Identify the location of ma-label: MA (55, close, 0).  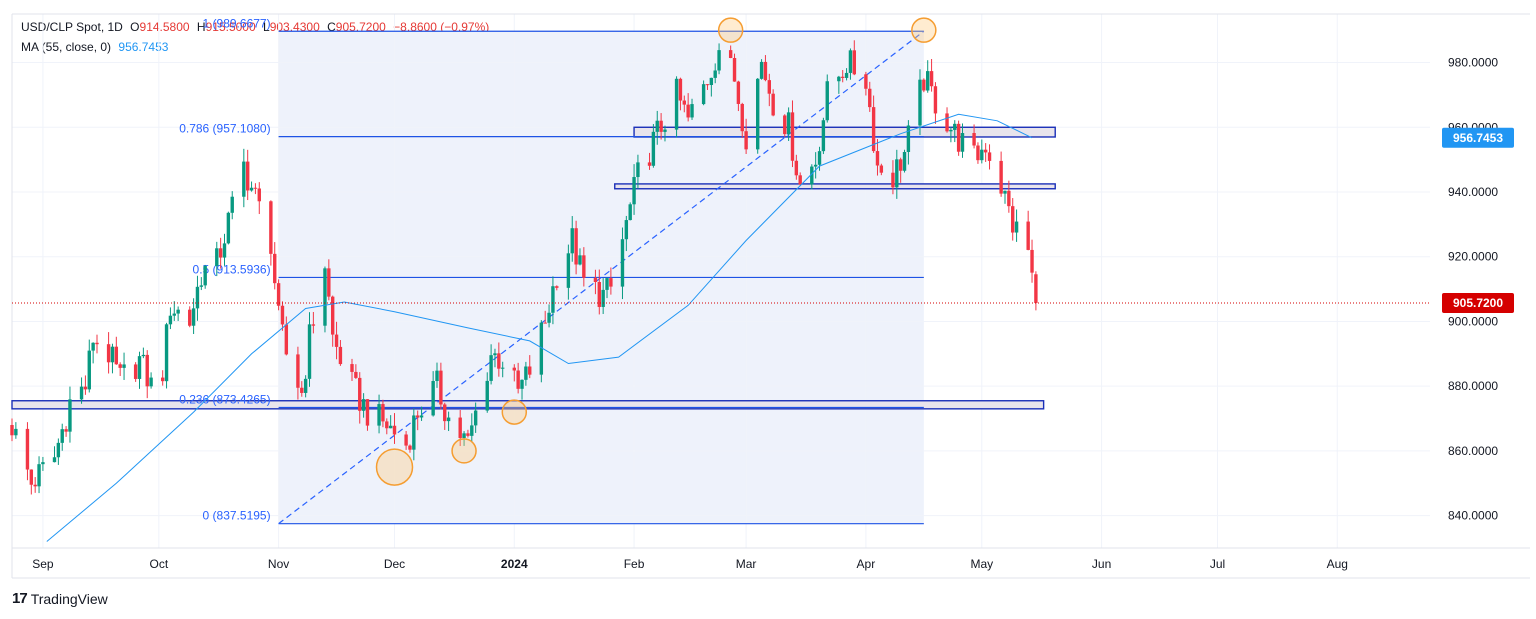
(66, 47).